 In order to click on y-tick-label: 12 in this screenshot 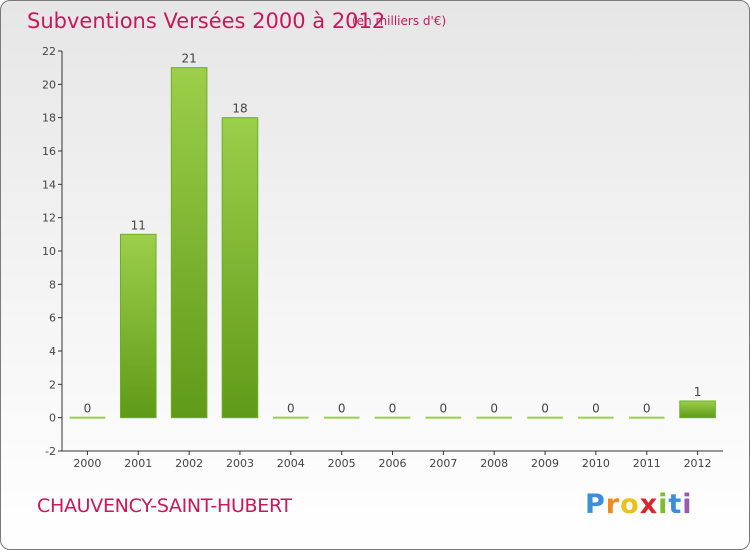, I will do `click(49, 218)`.